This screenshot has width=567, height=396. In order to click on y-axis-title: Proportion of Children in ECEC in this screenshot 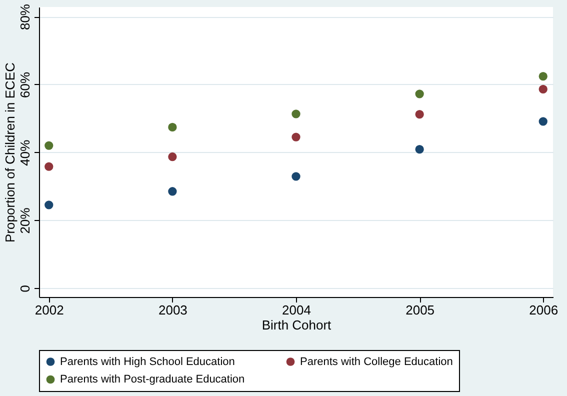, I will do `click(10, 152)`.